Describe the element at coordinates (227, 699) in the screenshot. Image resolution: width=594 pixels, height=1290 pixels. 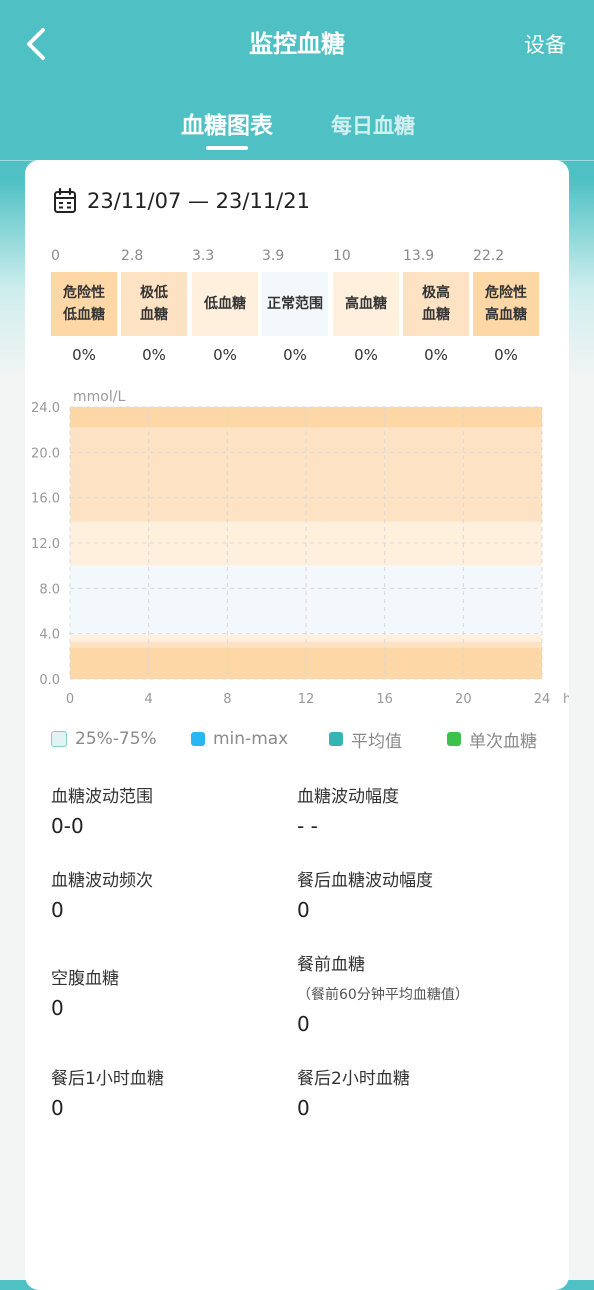
I see `x-tick-label: 8` at that location.